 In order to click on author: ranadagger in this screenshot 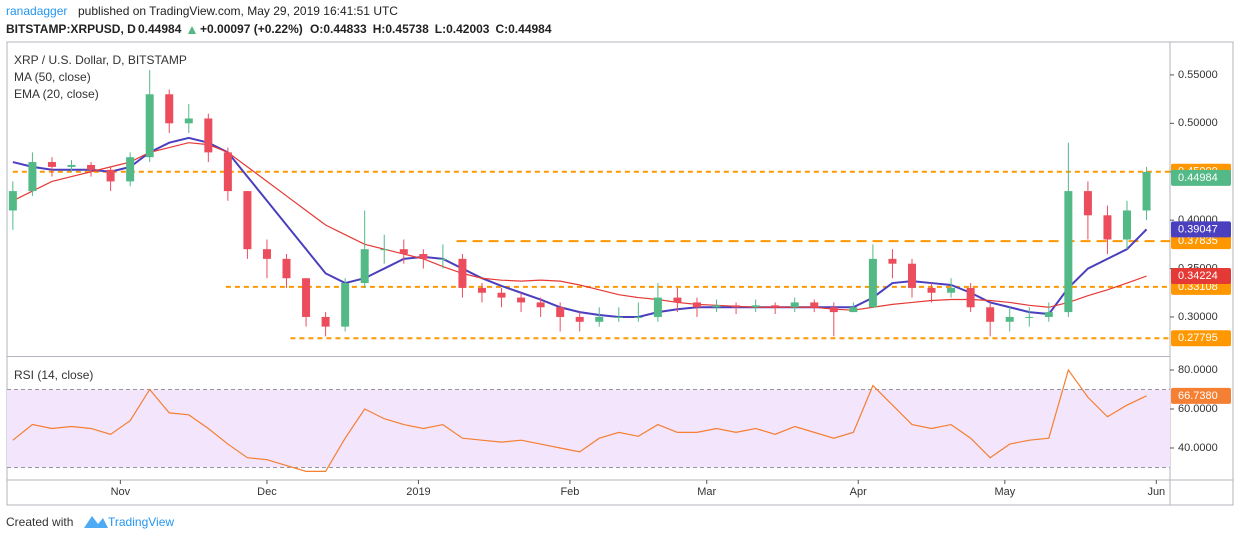, I will do `click(36, 11)`.